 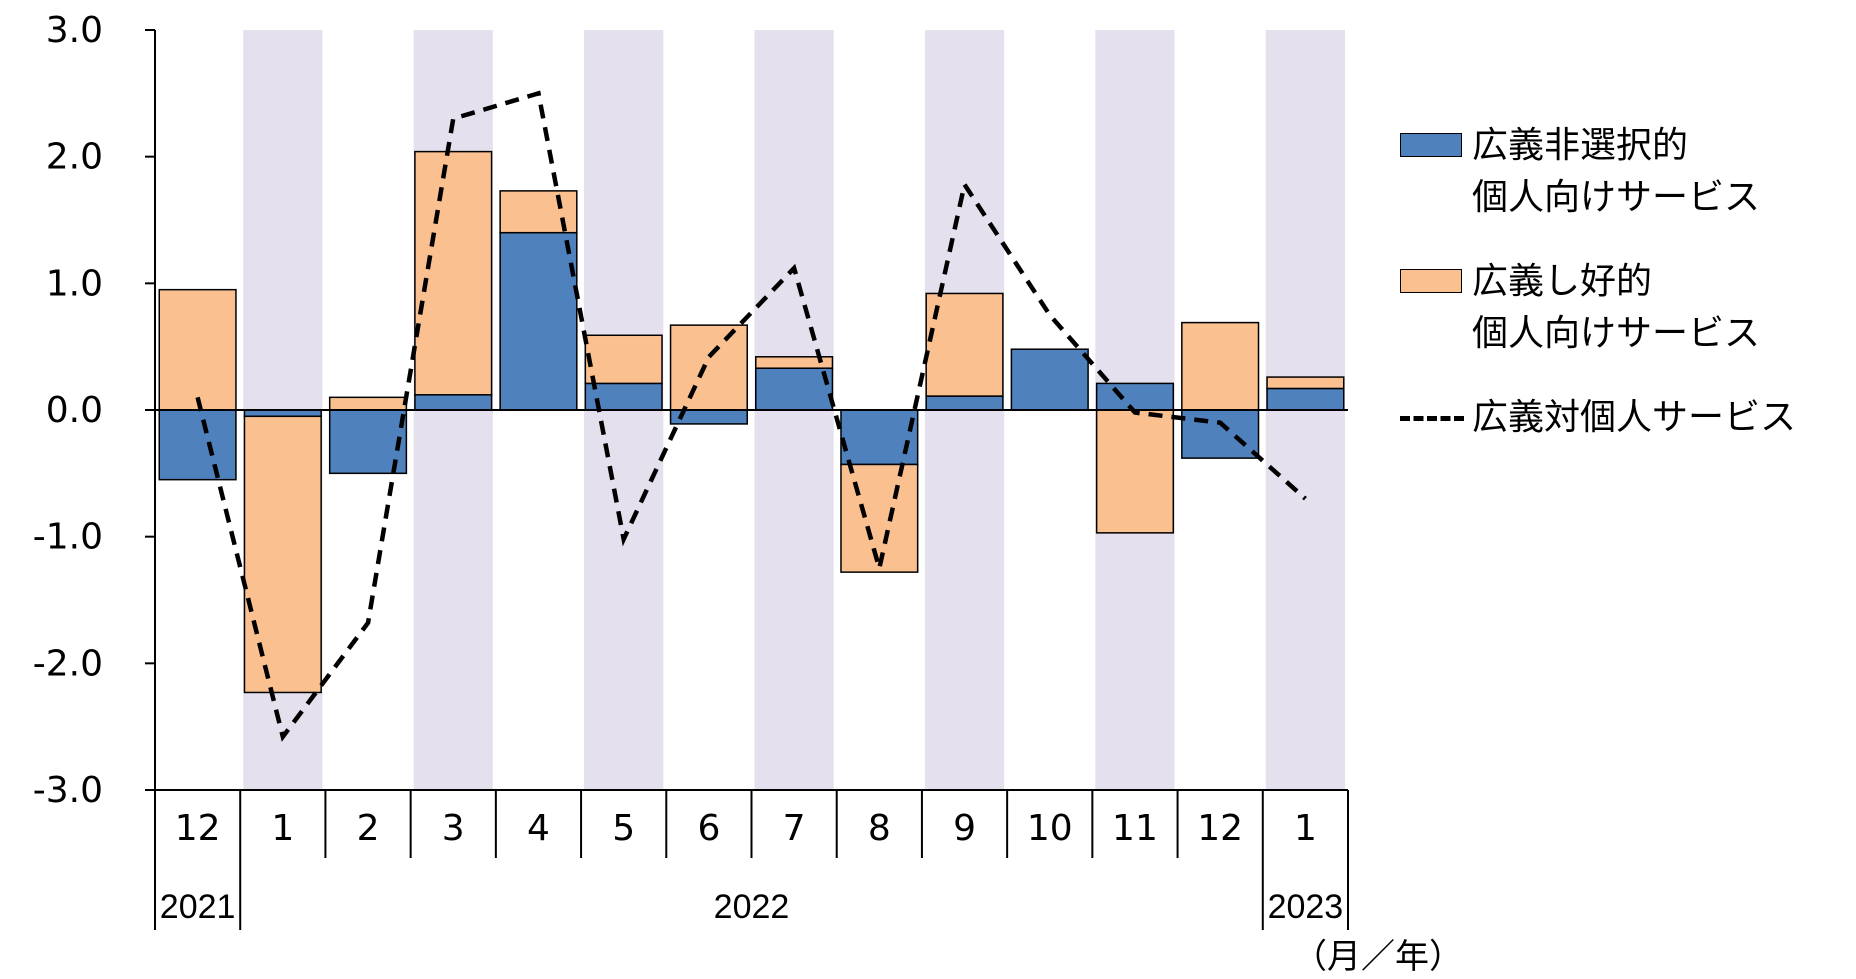 I want to click on legend-item-discretionary: 広義し好的 個人向けサービス, so click(x=1625, y=308).